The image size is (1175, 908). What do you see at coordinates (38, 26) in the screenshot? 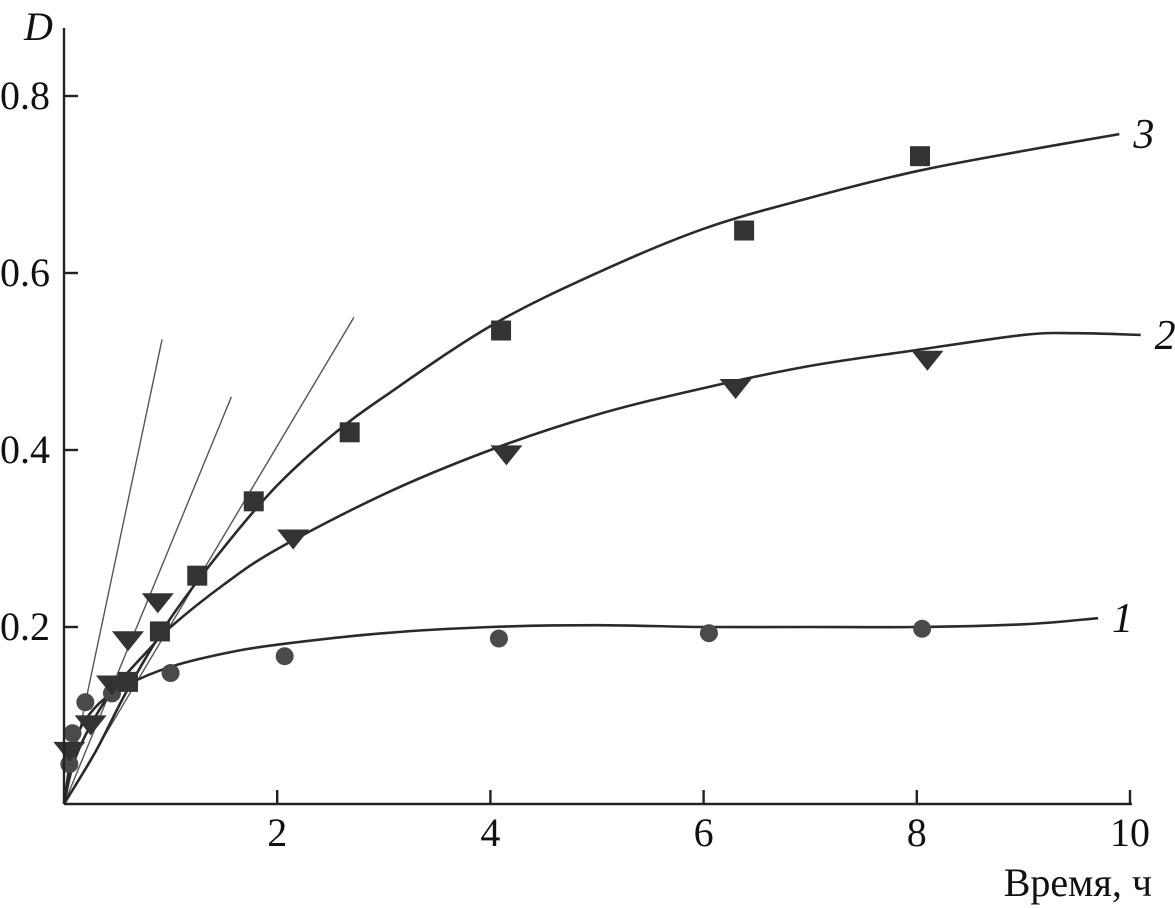
I see `y-axis-title: D` at bounding box center [38, 26].